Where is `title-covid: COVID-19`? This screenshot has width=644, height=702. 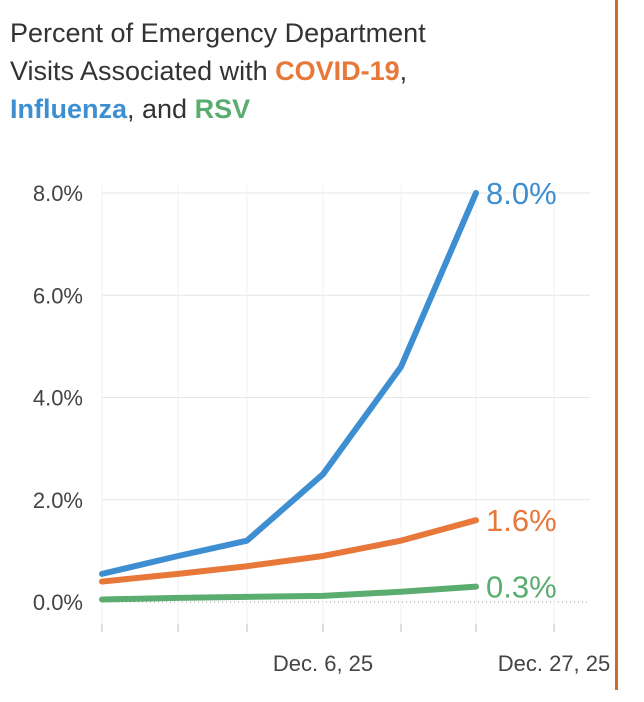
title-covid: COVID-19 is located at coordinates (337, 71).